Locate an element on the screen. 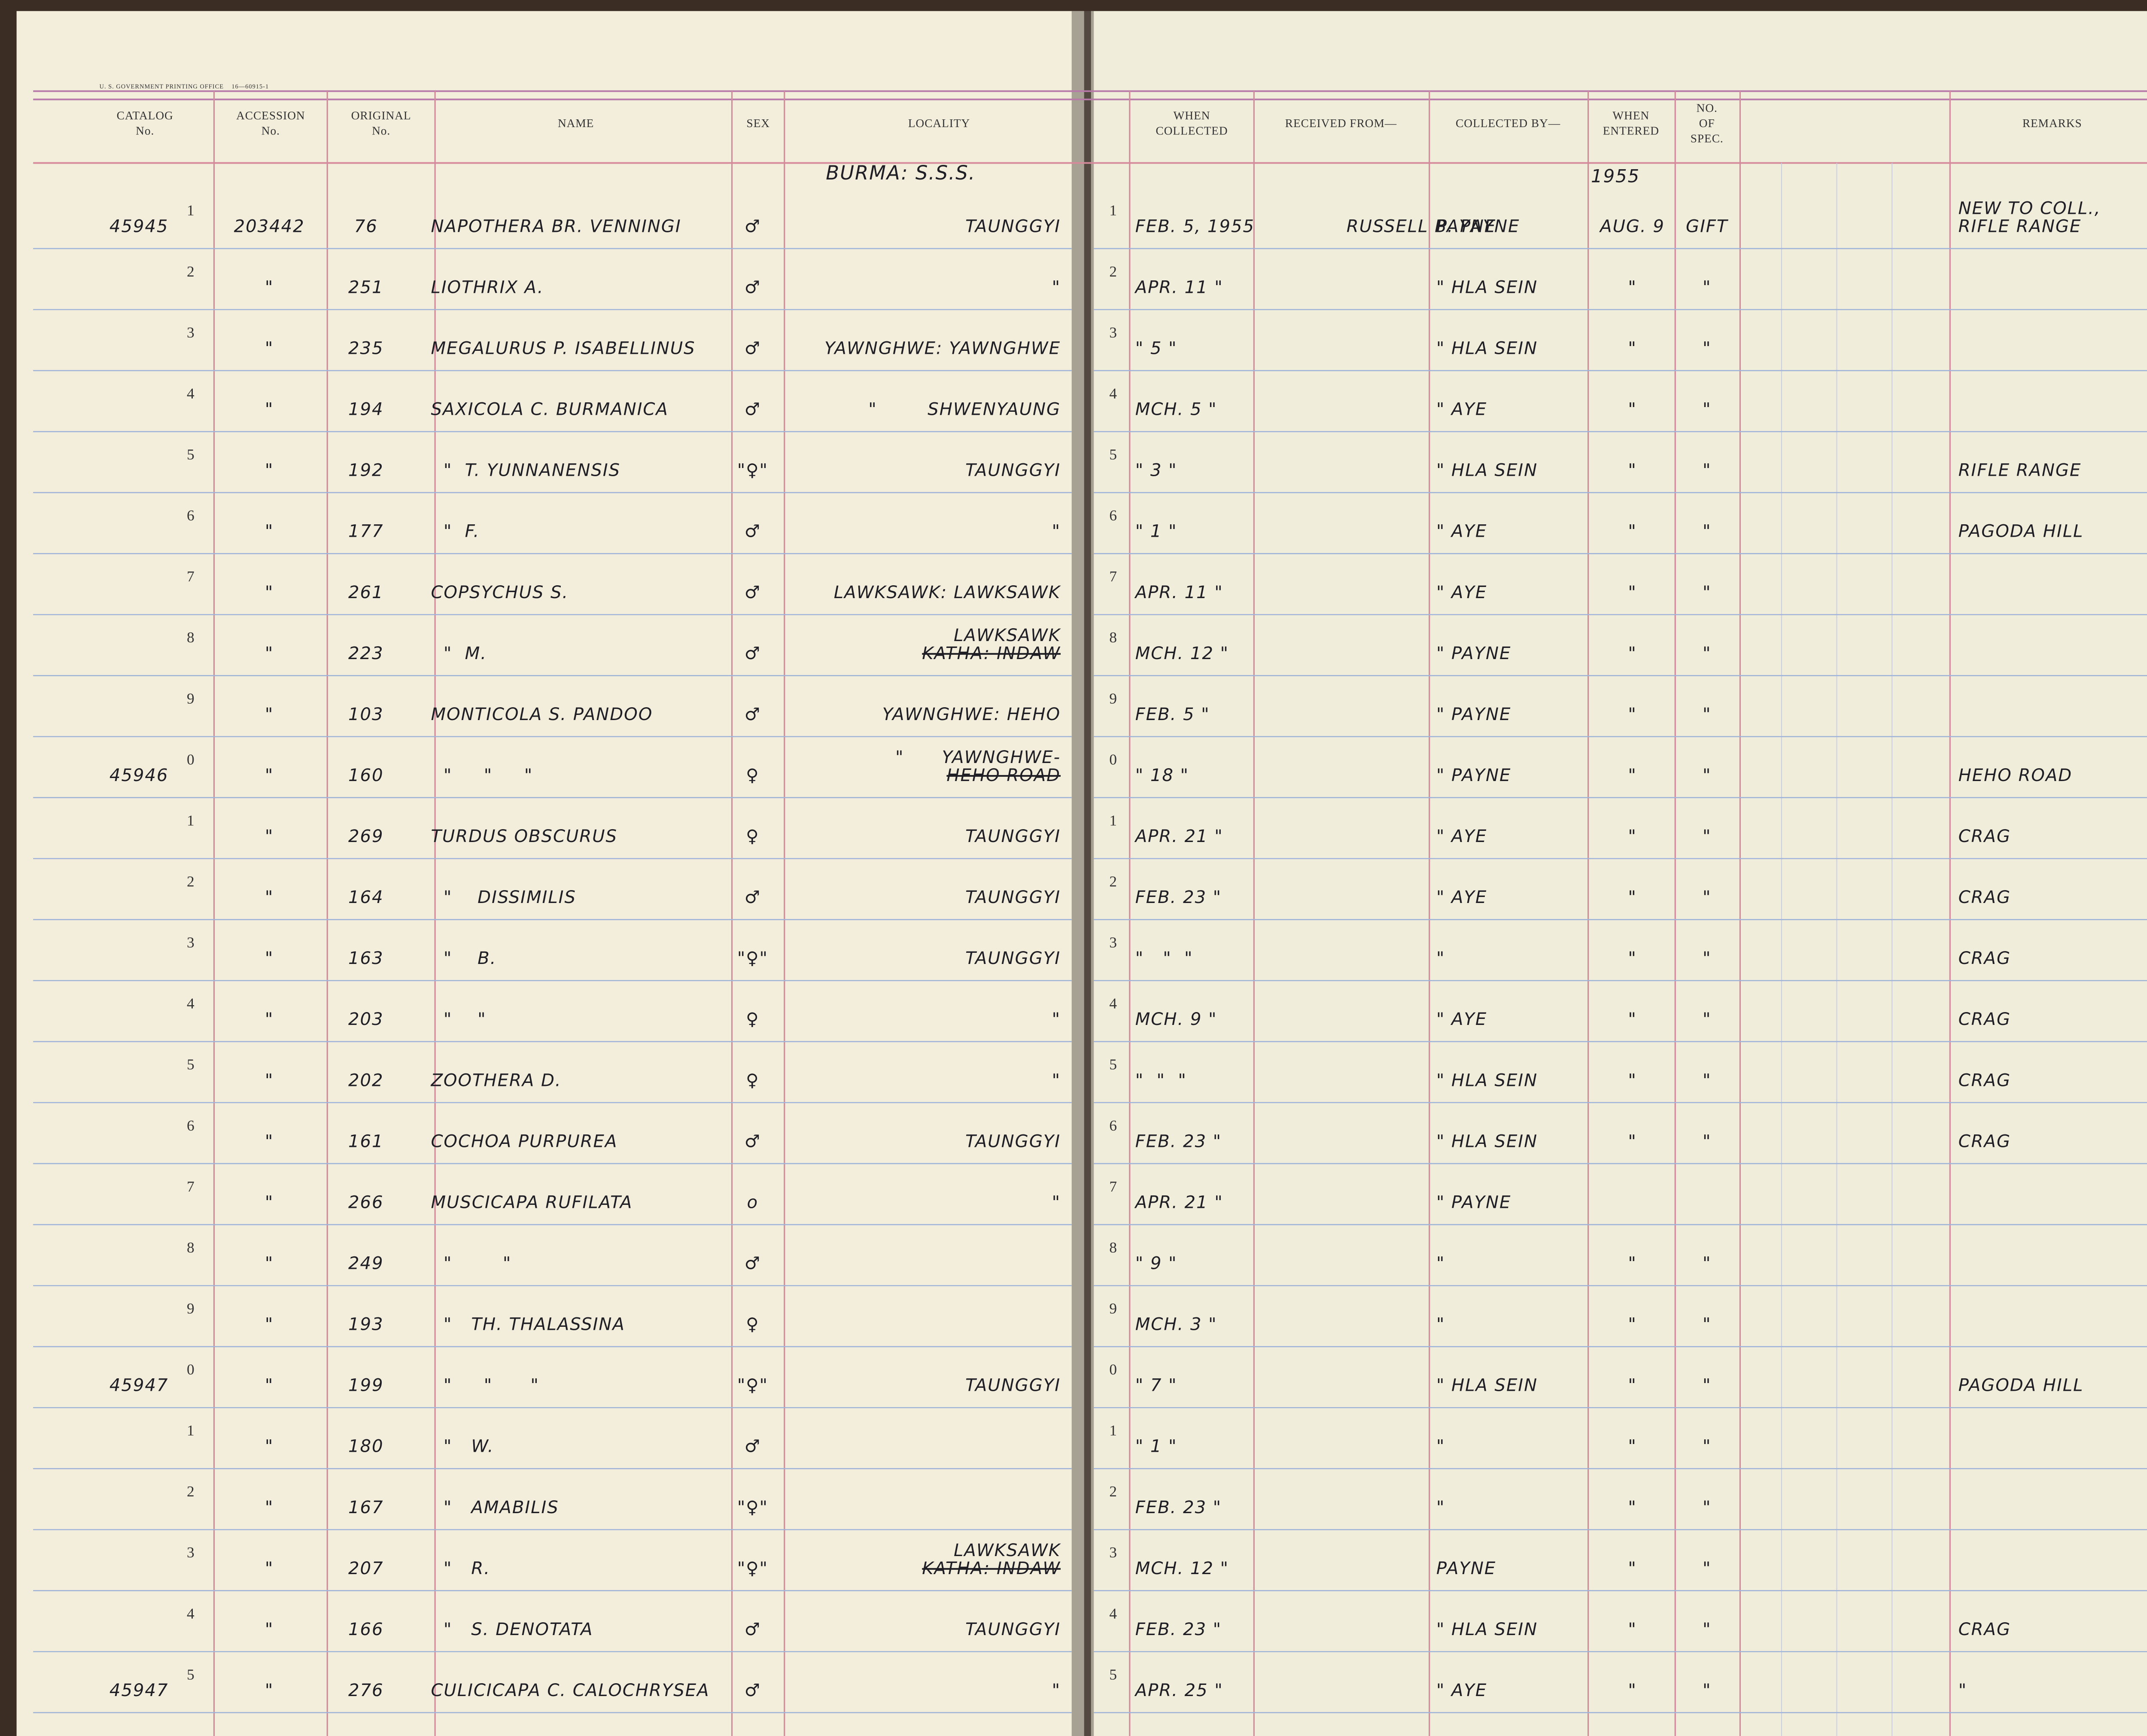 The image size is (2147, 1736). locality-cell: " YAWNGHWE- is located at coordinates (978, 757).